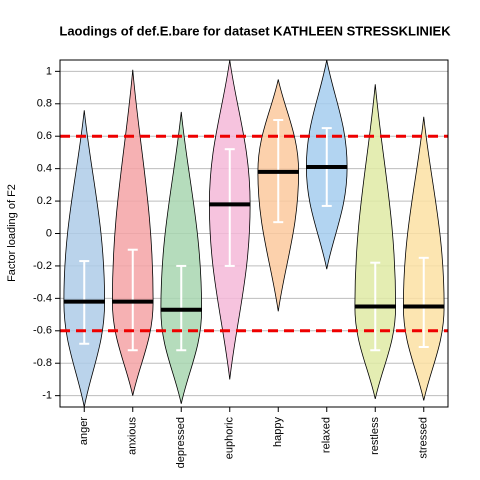  Describe the element at coordinates (42, 298) in the screenshot. I see `y-tick-label: -0.4` at that location.